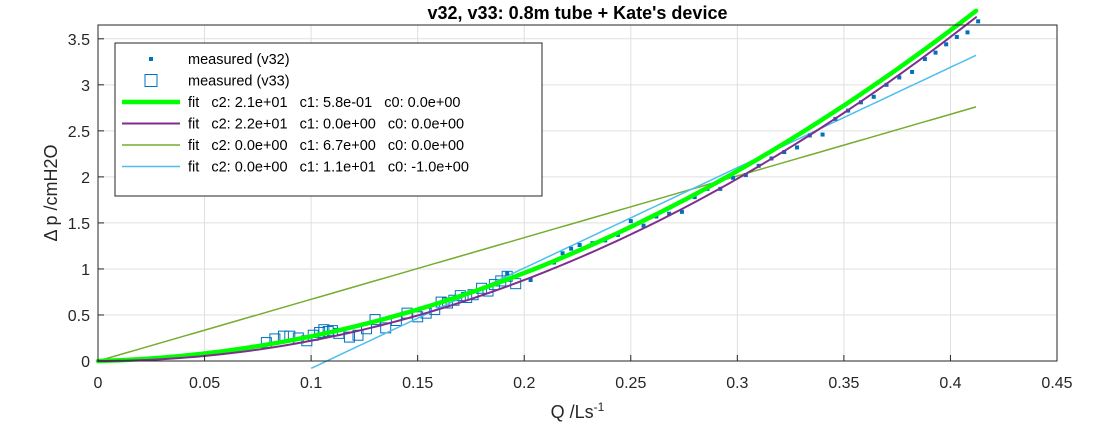 The width and height of the screenshot is (1097, 439). What do you see at coordinates (843, 383) in the screenshot?
I see `x-tick-label: 0.35` at bounding box center [843, 383].